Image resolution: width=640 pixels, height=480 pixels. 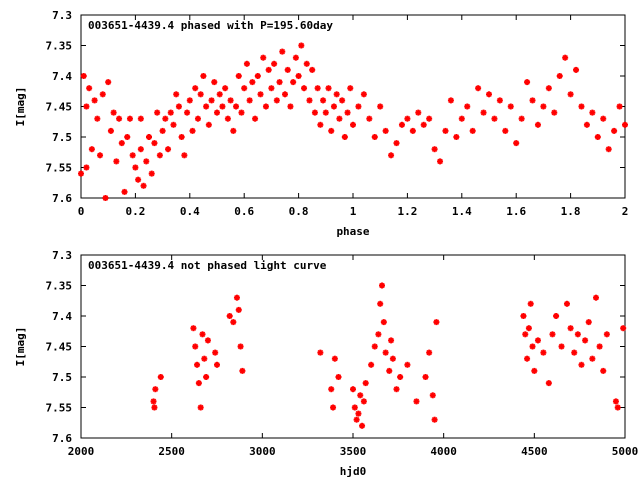 I want to click on x-tick-label: 1.8, so click(x=571, y=211).